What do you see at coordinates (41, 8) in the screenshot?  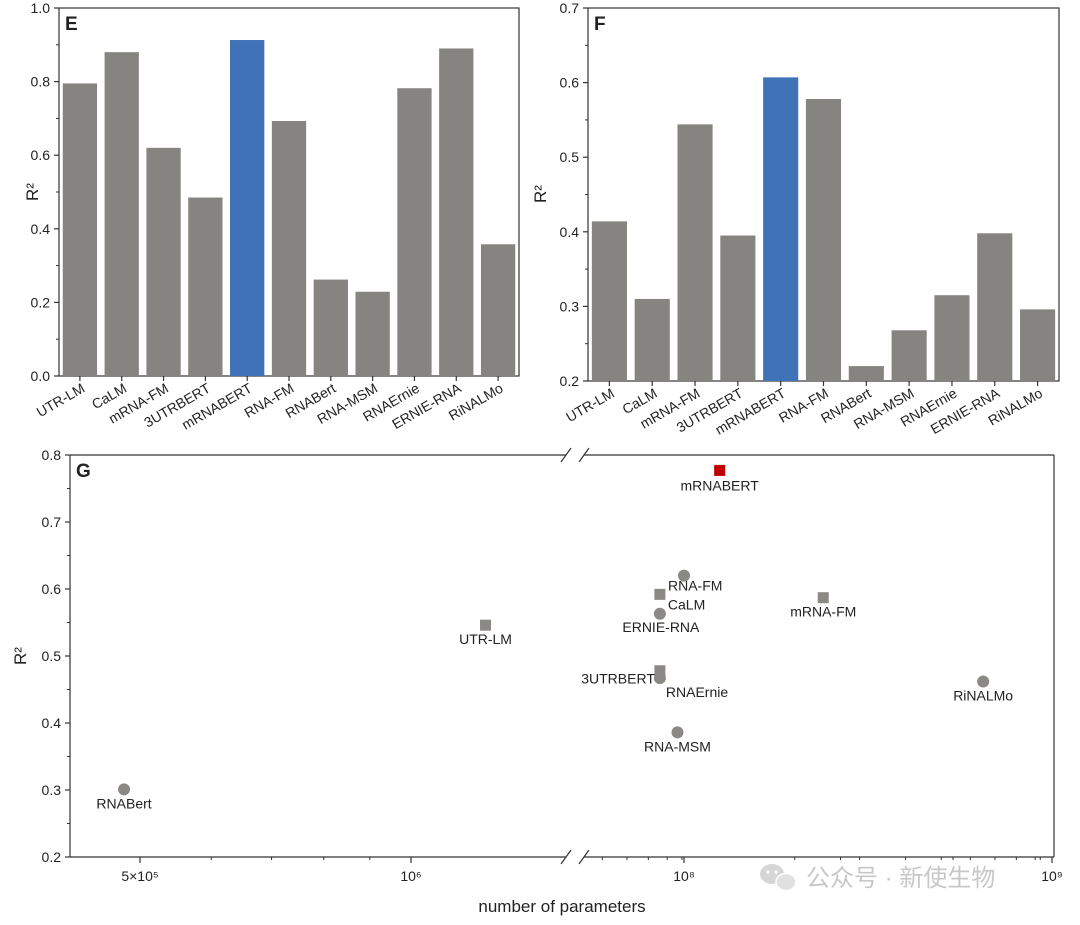 I see `y-tick-label: 1.0` at bounding box center [41, 8].